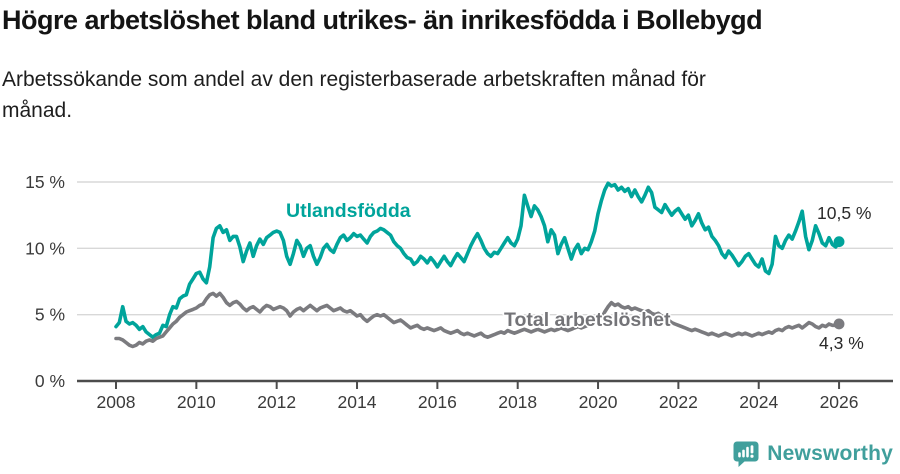 This screenshot has width=900, height=474. Describe the element at coordinates (50, 381) in the screenshot. I see `y-axis-tick-label: 0 %` at that location.